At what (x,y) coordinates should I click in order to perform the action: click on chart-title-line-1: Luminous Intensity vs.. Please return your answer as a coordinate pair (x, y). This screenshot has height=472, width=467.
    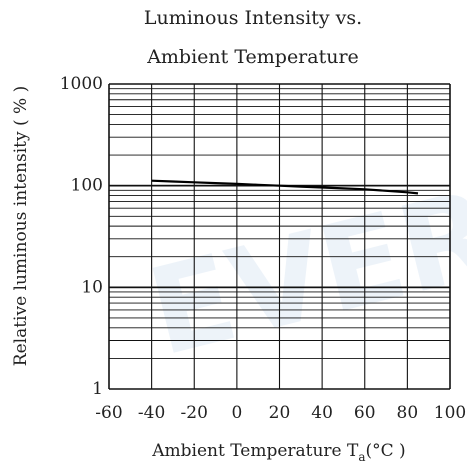
    Looking at the image, I should click on (253, 18).